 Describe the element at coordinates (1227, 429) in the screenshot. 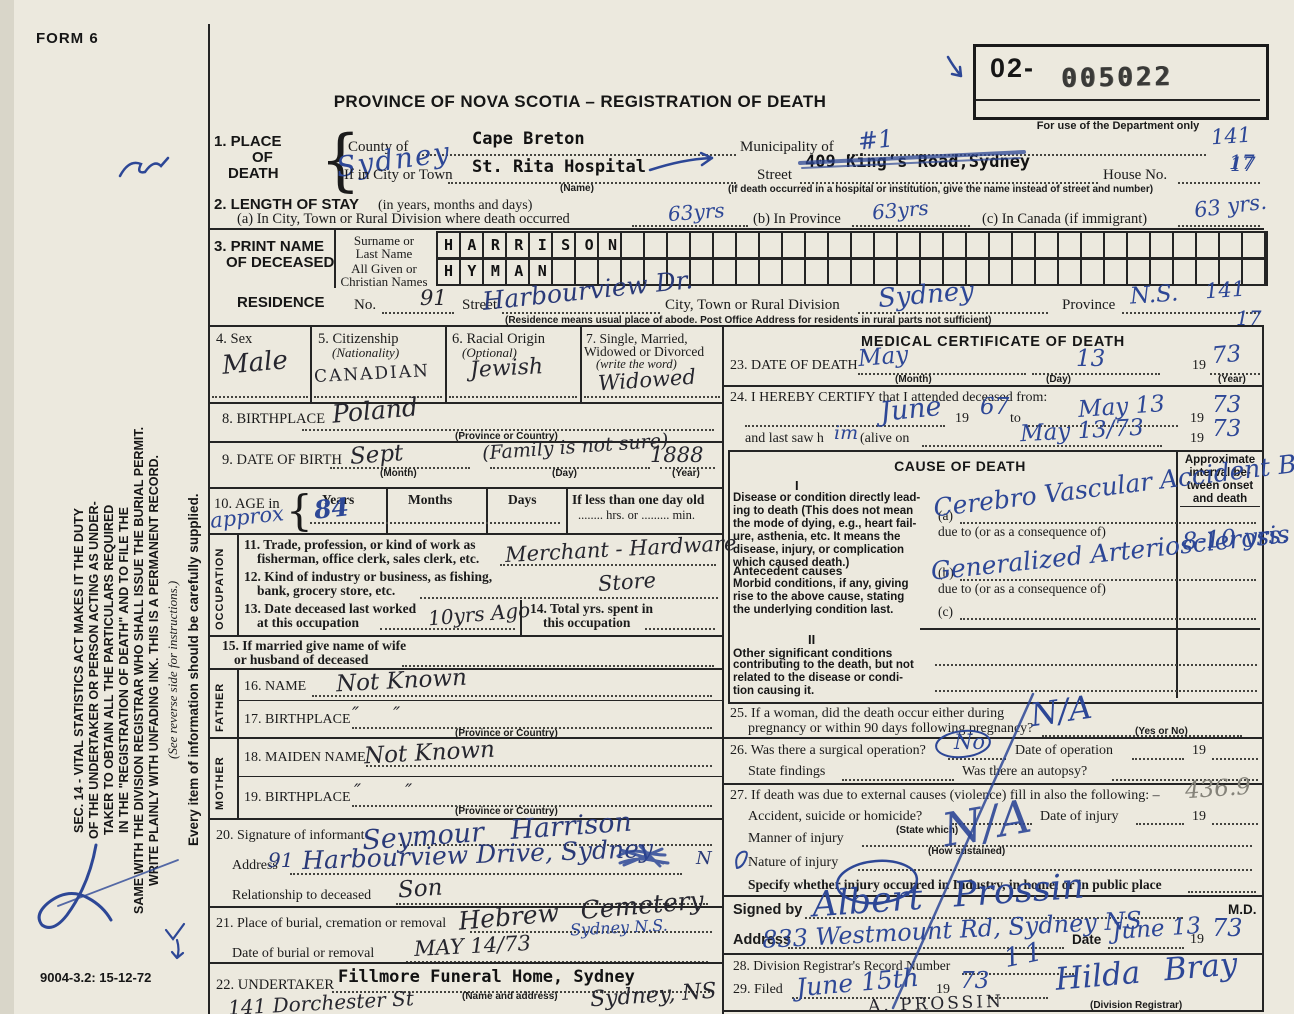

I see `s24-alive-year: 73` at that location.